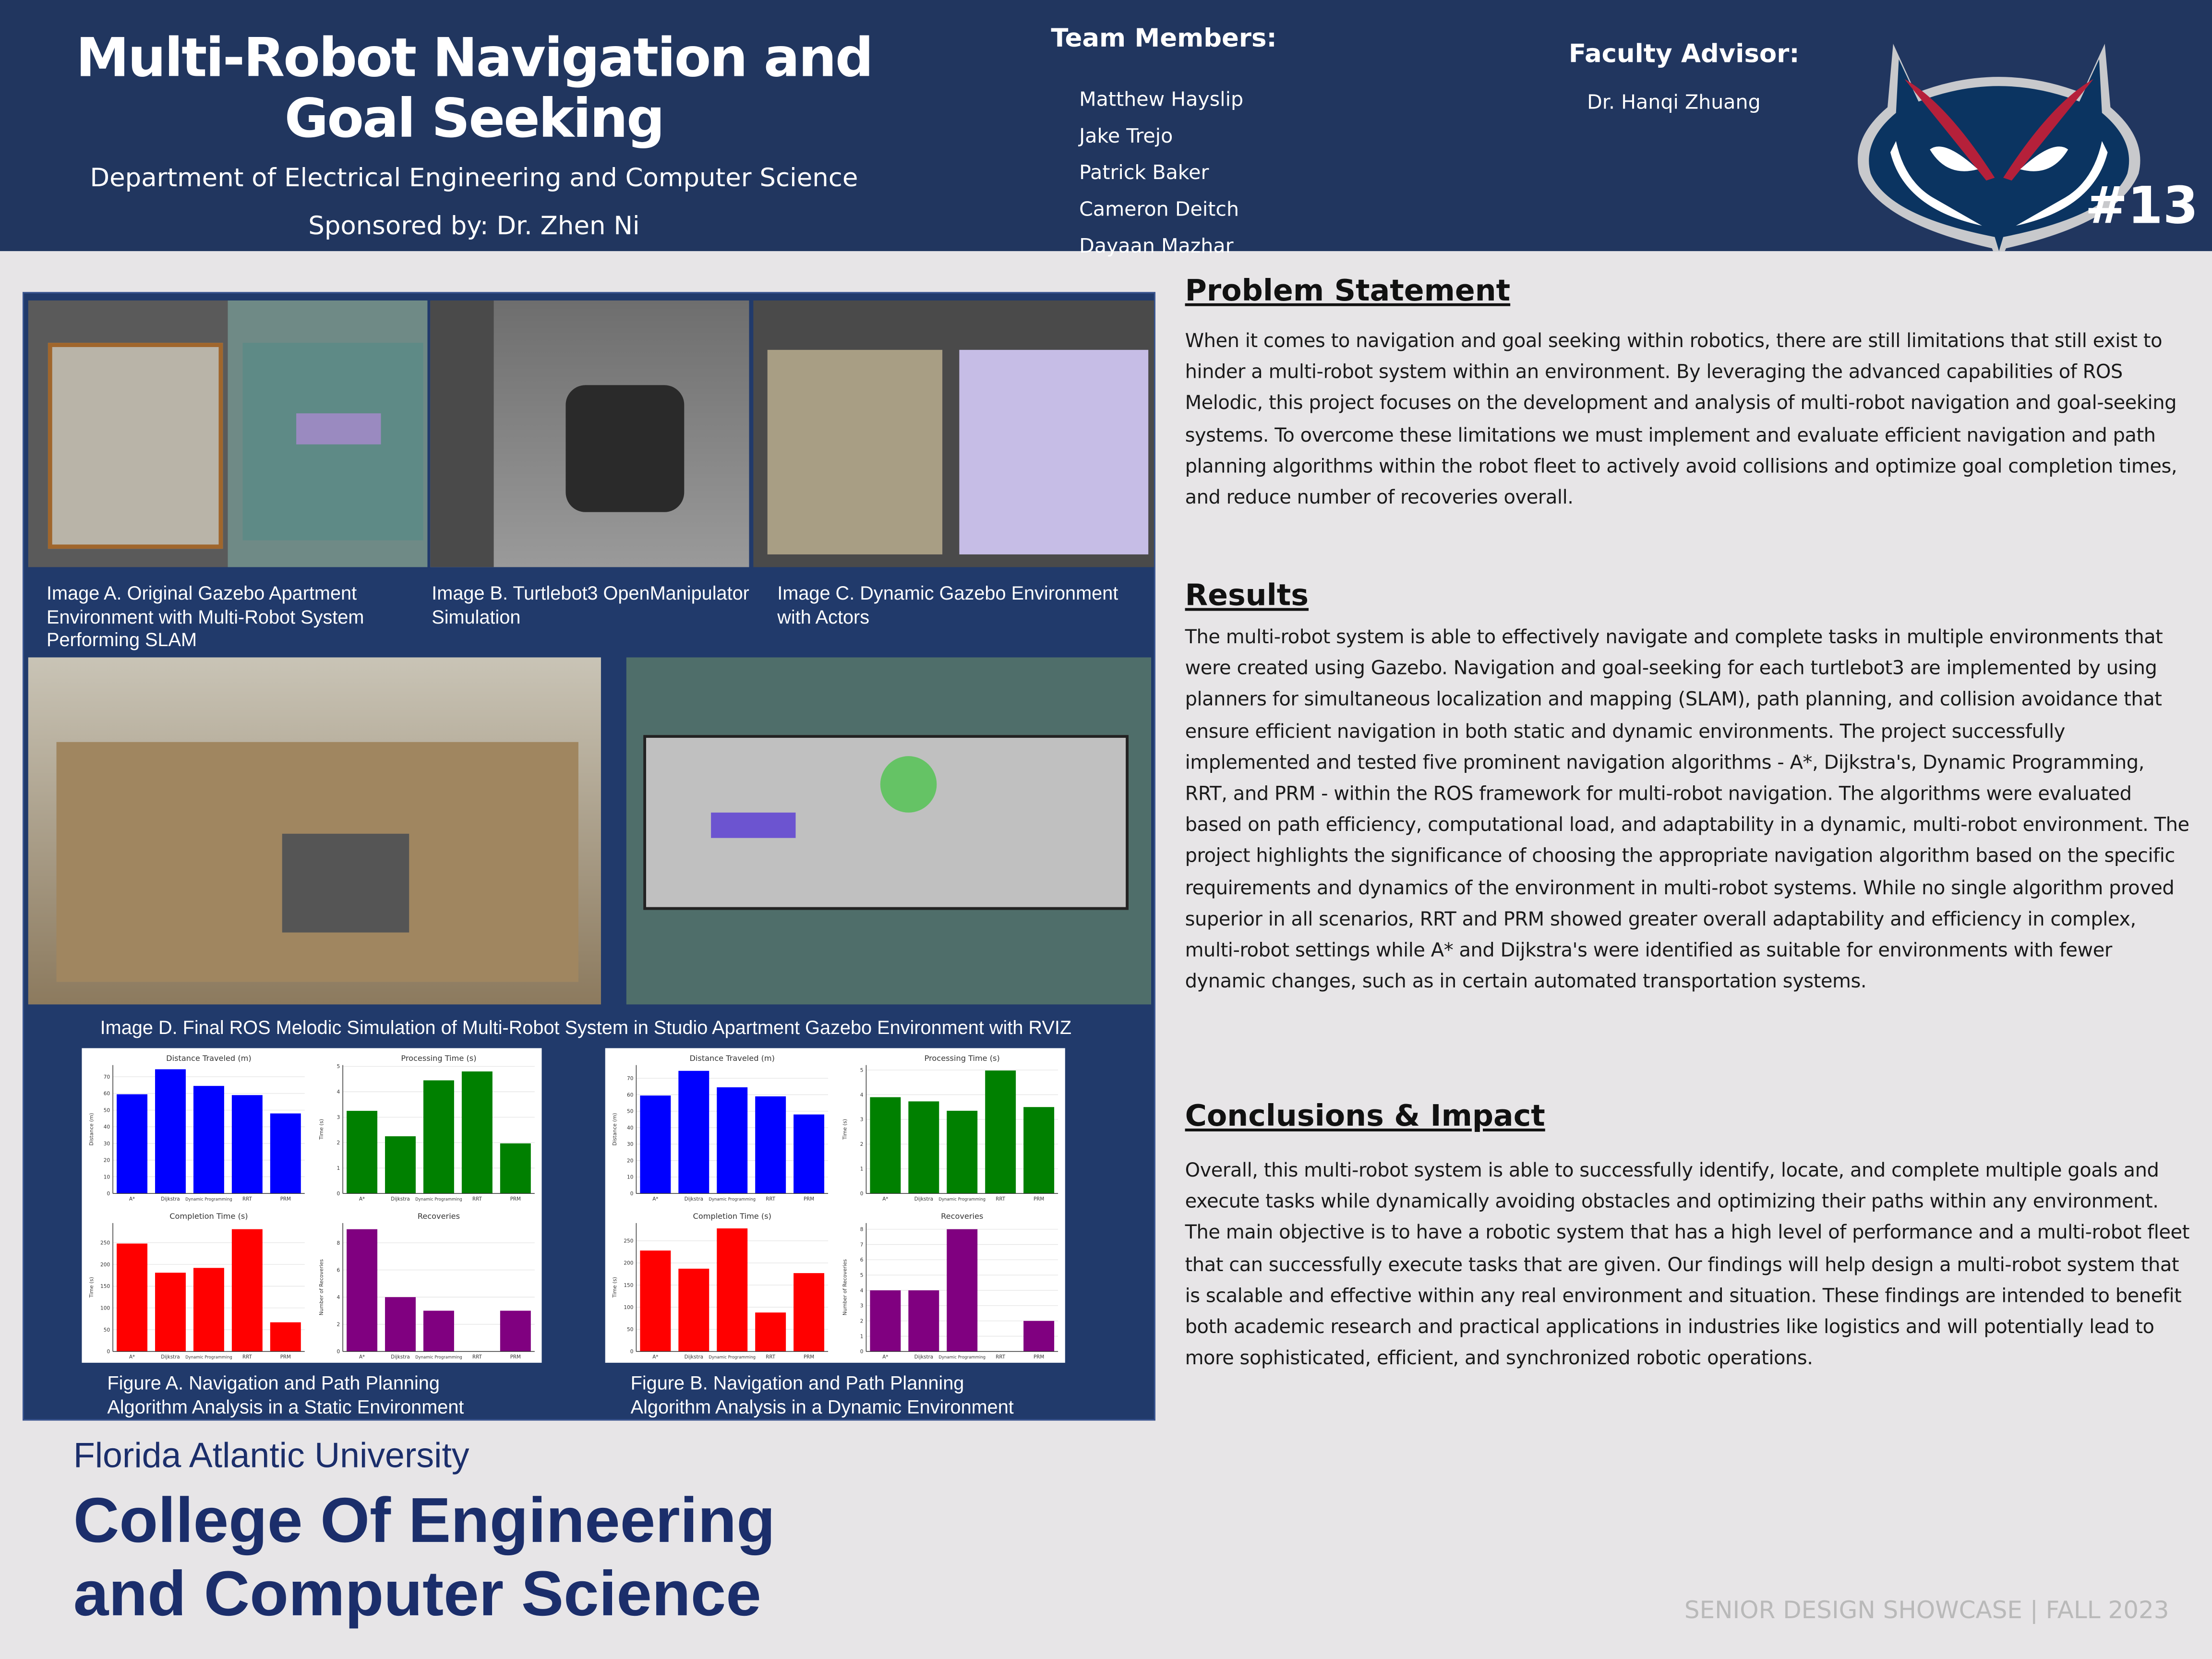 The image size is (2212, 1659). I want to click on team-member: Cameron Deitch, so click(1159, 210).